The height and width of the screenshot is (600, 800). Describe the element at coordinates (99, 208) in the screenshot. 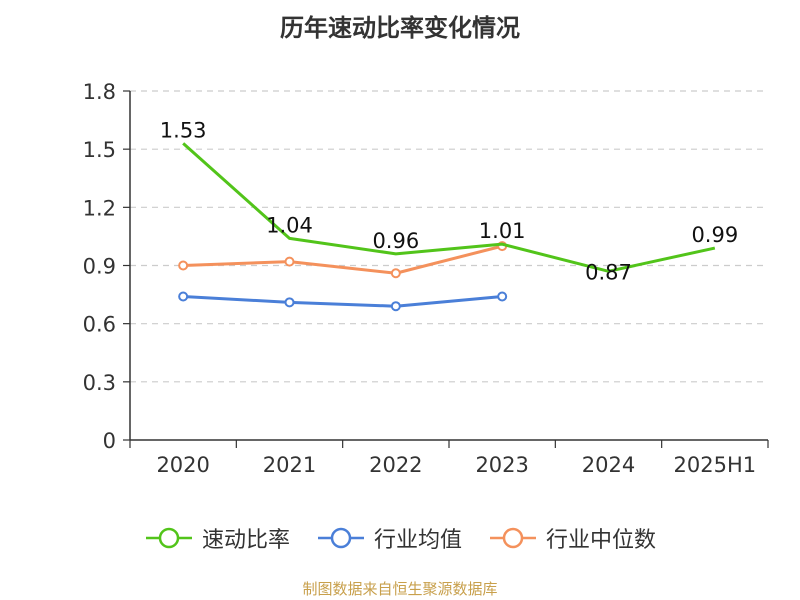

I see `y-tick-label: 1.2` at that location.